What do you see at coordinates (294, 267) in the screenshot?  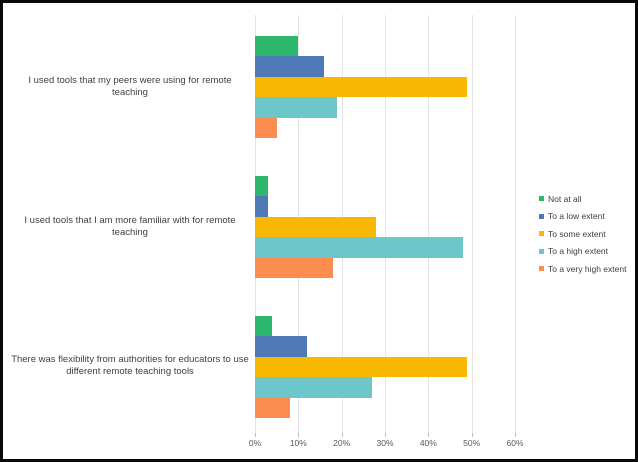 I see `bar-to-a-very-high-extent-cat2` at bounding box center [294, 267].